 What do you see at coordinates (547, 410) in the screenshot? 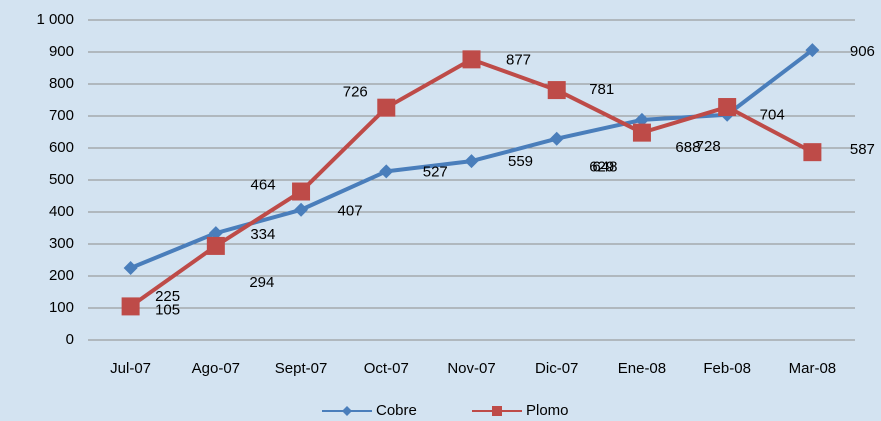
I see `legend-label: Plomo` at bounding box center [547, 410].